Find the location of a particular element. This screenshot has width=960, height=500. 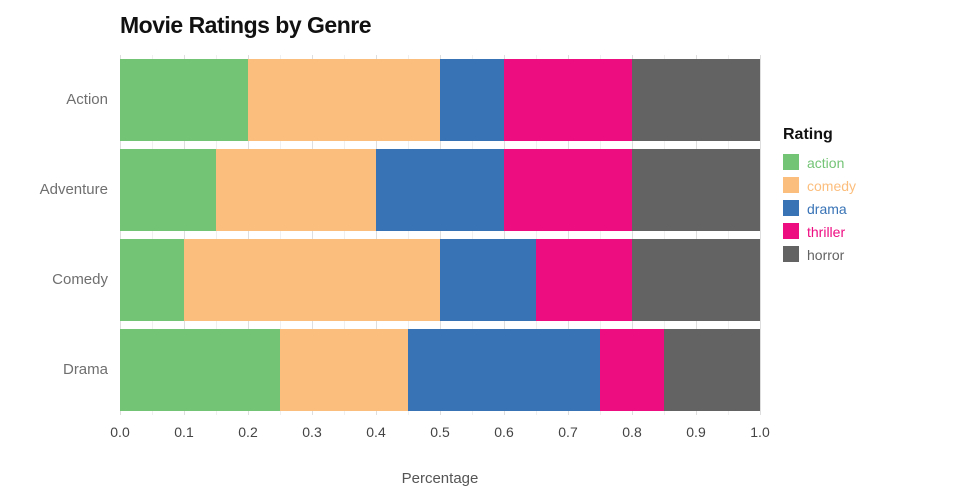

y-axis-label-action: Action is located at coordinates (87, 99).